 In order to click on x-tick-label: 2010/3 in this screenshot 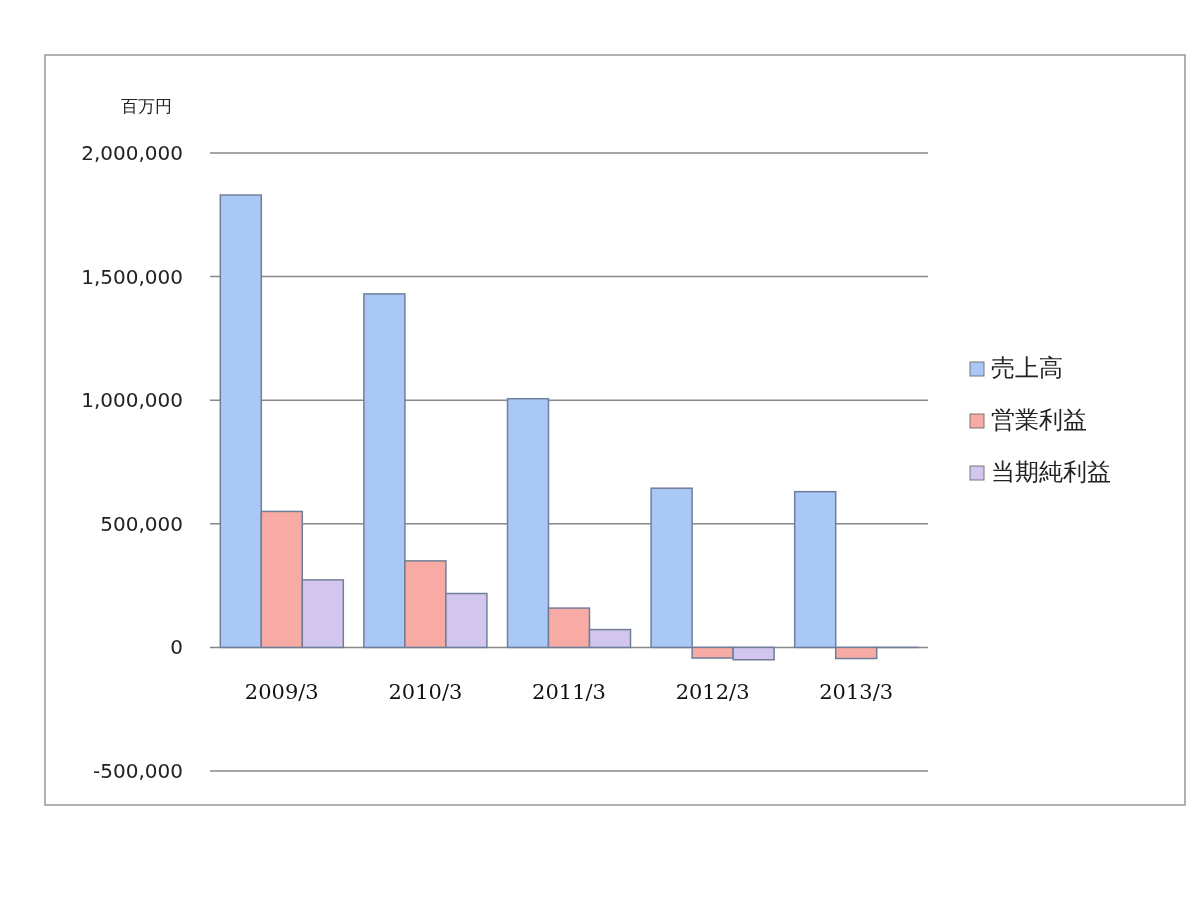, I will do `click(425, 692)`.